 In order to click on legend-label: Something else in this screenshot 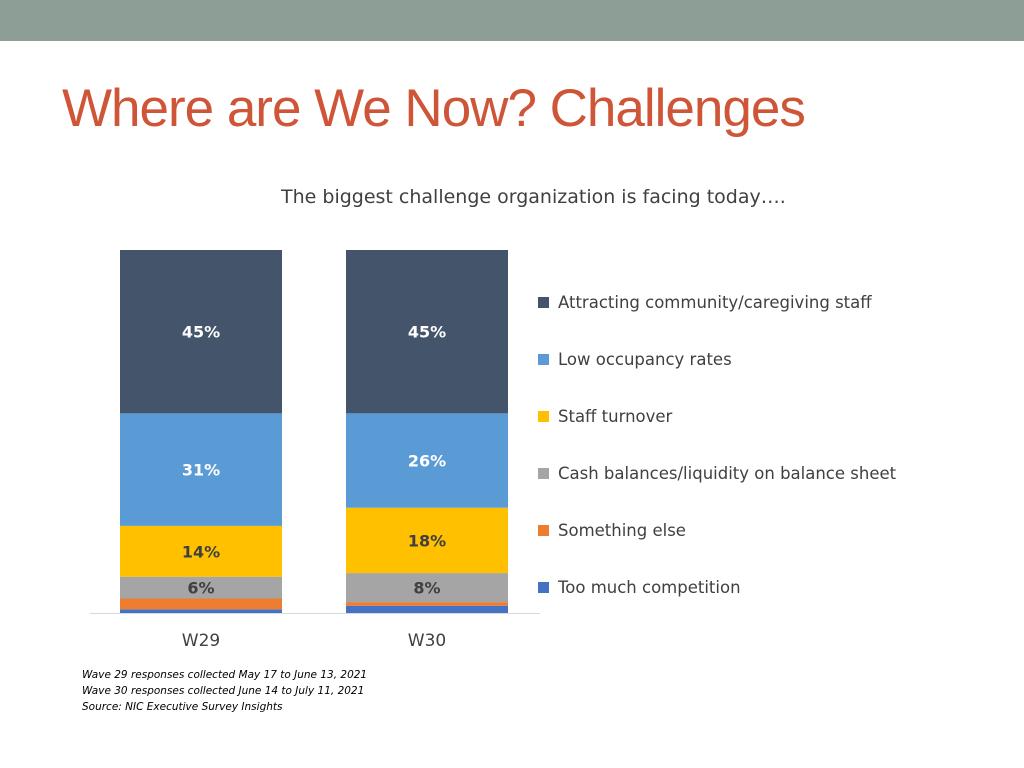, I will do `click(622, 530)`.